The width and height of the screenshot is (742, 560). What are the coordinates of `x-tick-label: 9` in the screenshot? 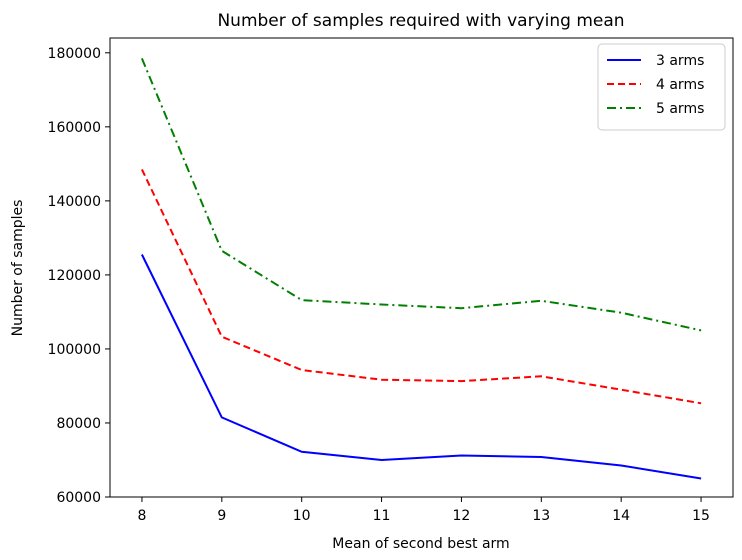 It's located at (221, 516).